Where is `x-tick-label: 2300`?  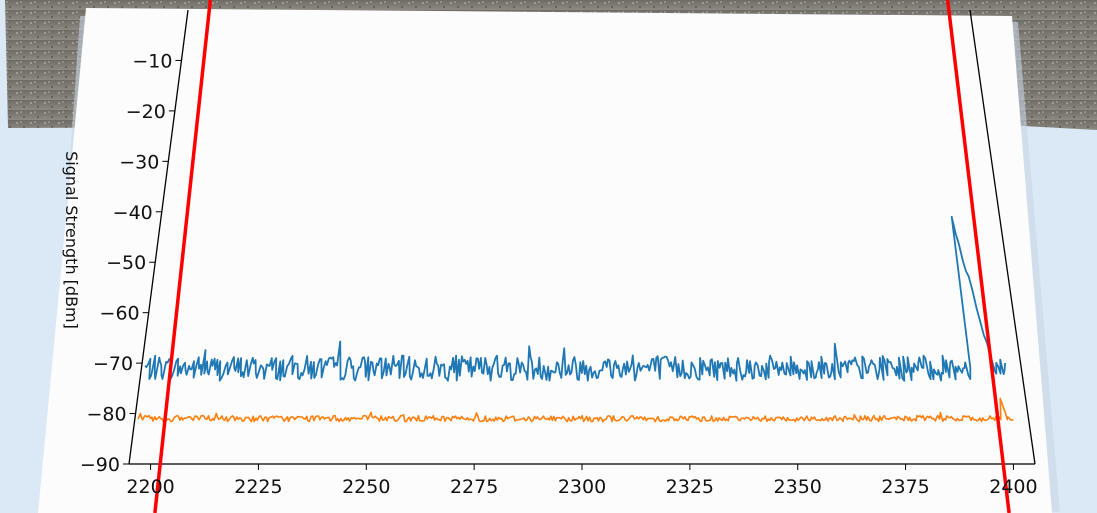 x-tick-label: 2300 is located at coordinates (582, 487).